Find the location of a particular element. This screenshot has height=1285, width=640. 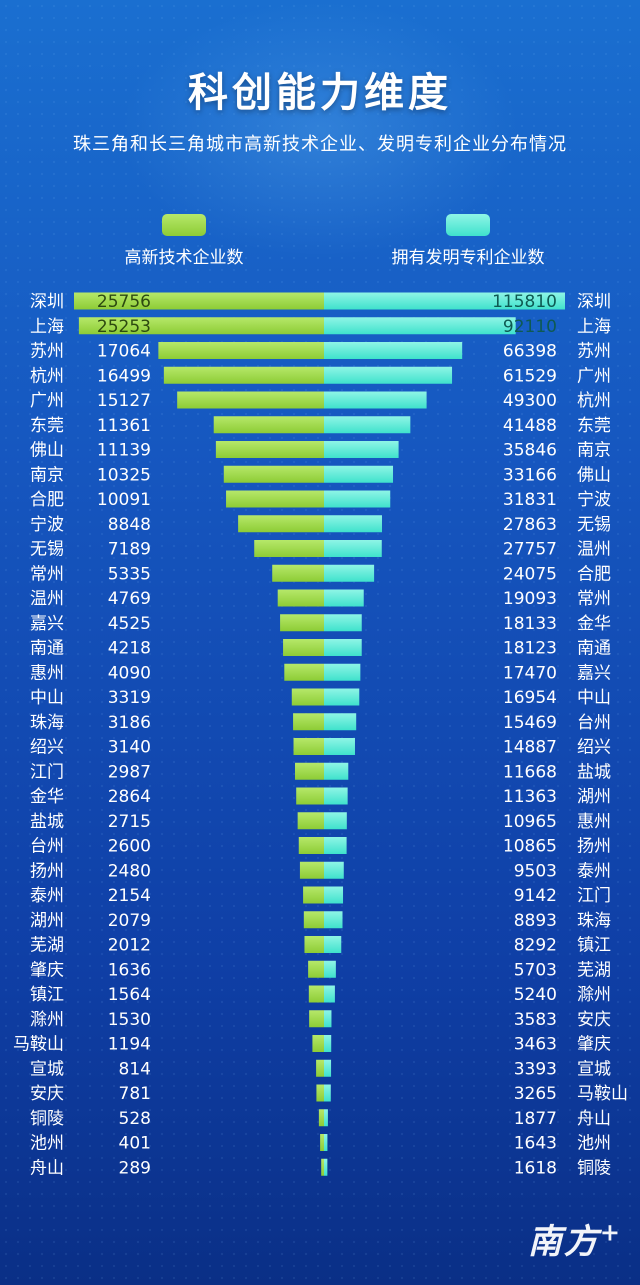

city-label-left: 金华 is located at coordinates (47, 797).